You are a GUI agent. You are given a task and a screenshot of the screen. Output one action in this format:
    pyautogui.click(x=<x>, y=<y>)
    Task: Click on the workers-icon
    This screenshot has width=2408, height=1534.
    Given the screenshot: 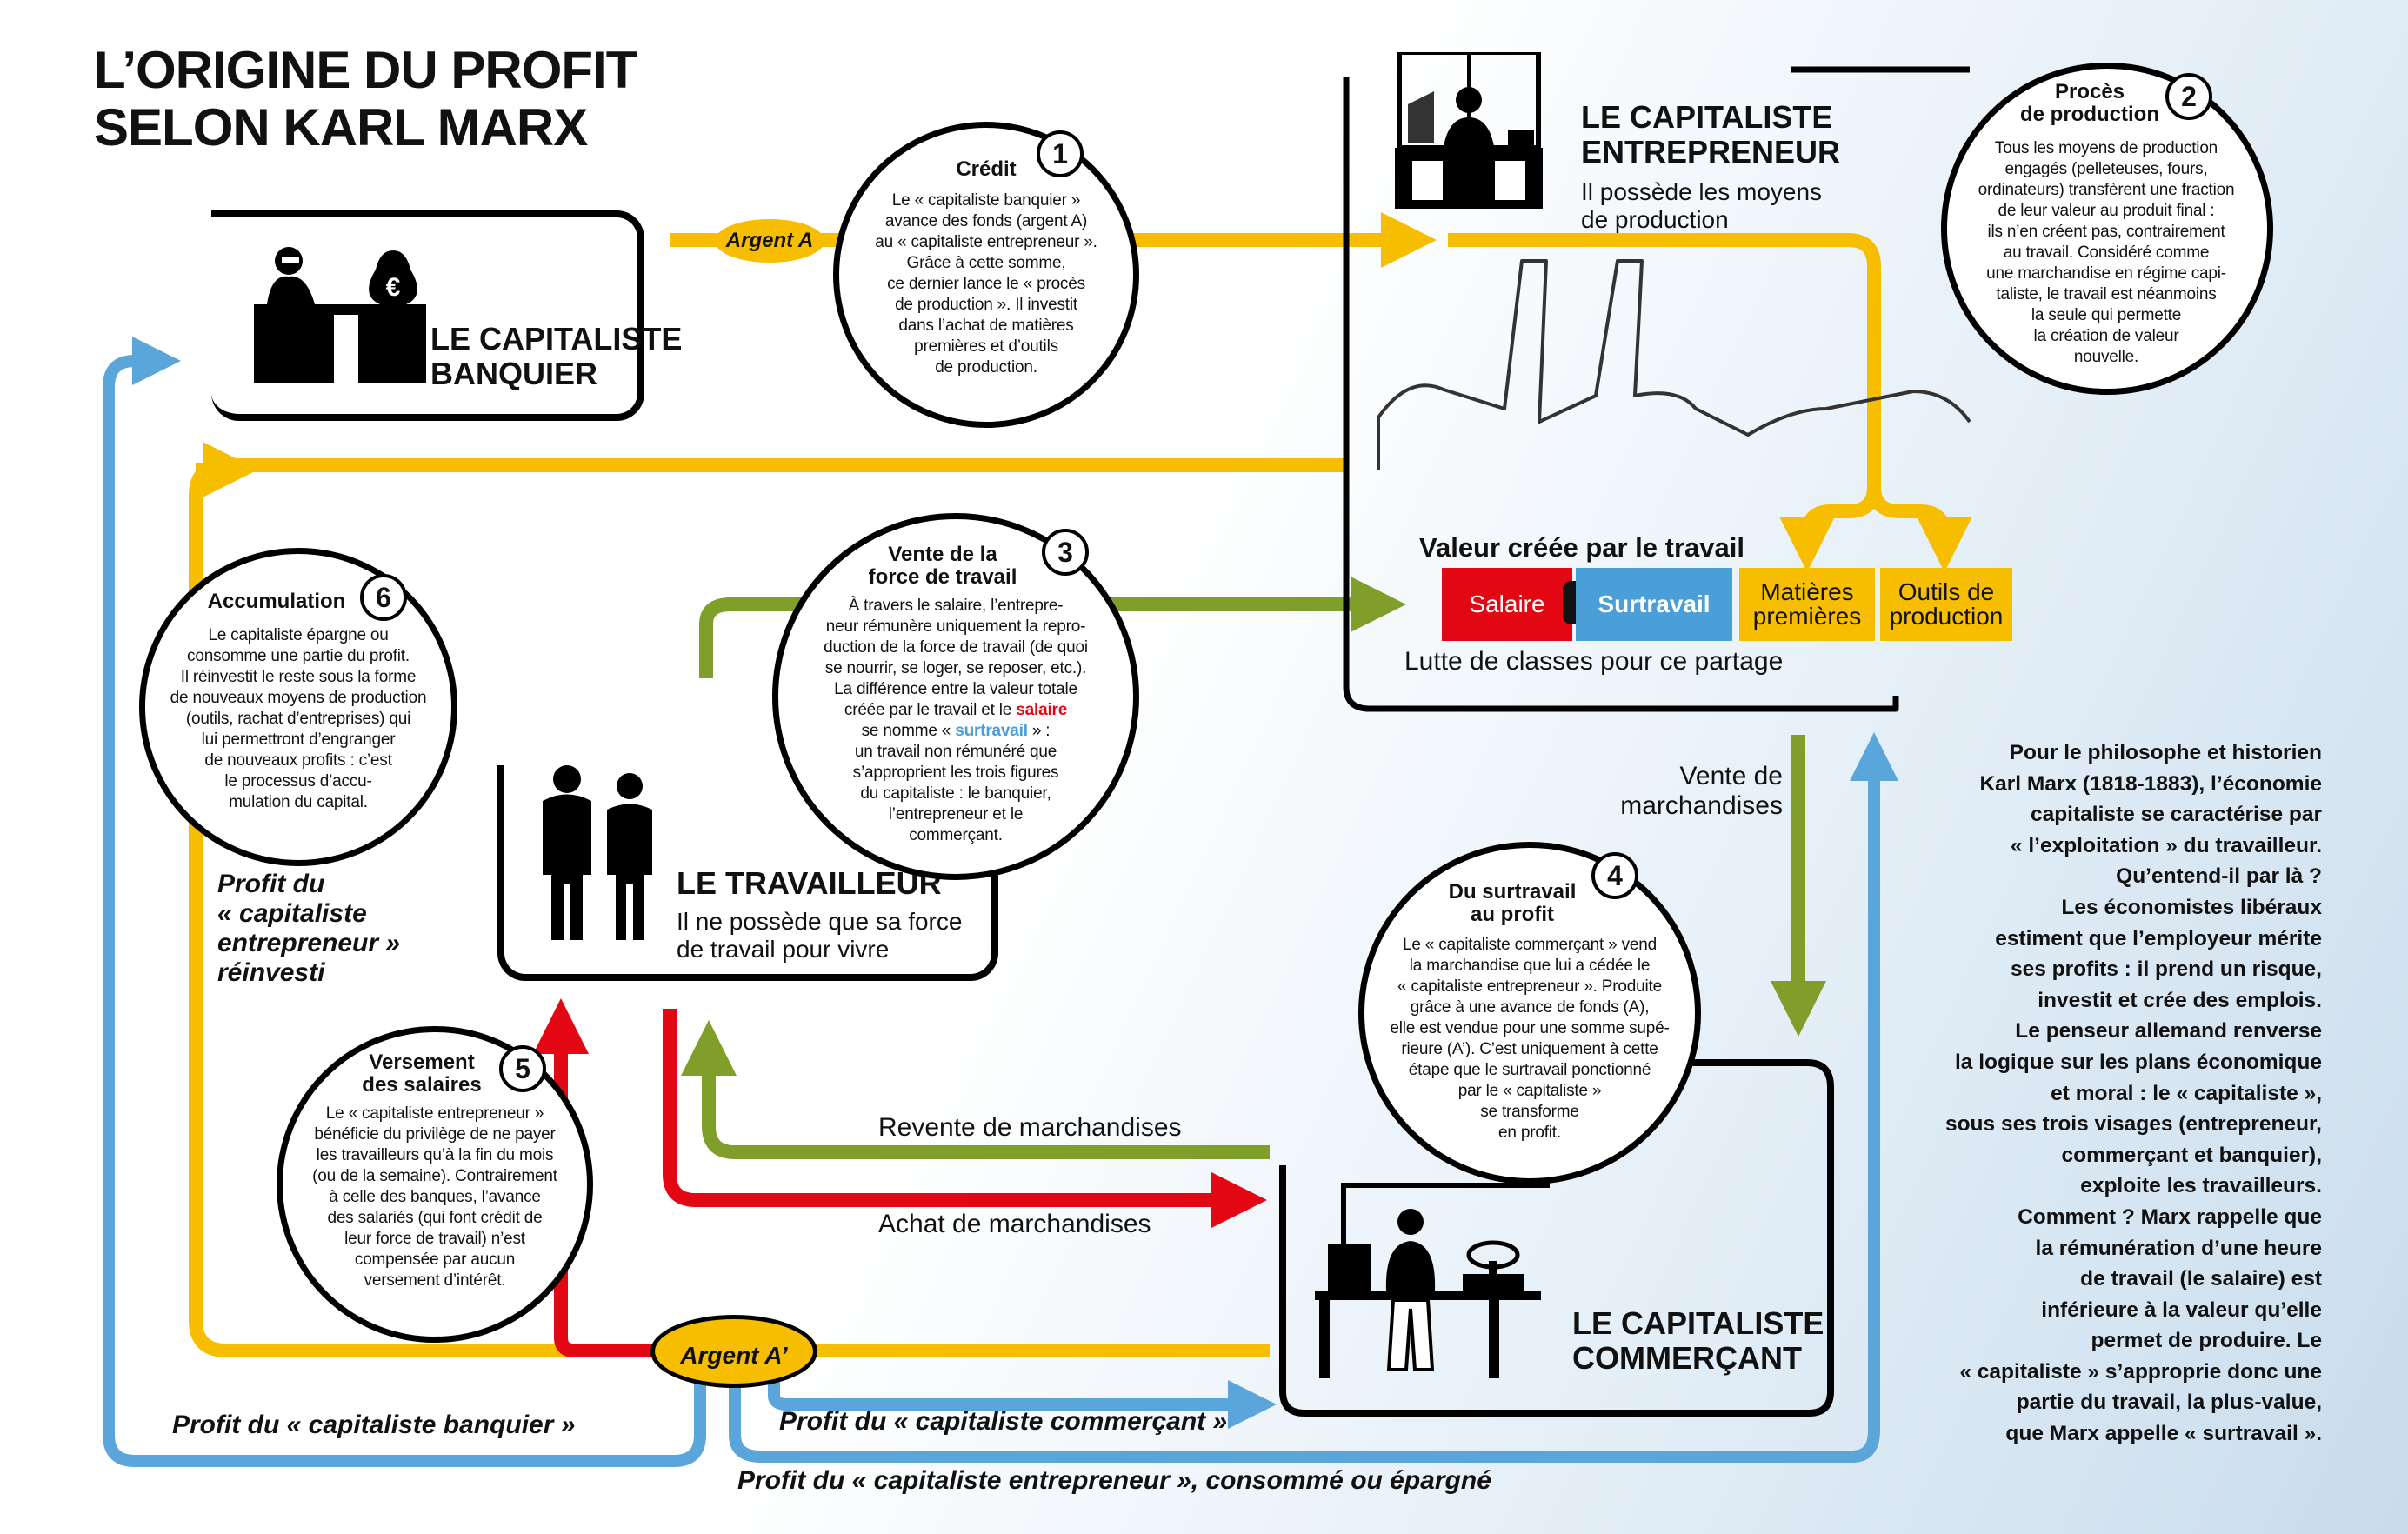 What is the action you would take?
    pyautogui.click(x=598, y=853)
    